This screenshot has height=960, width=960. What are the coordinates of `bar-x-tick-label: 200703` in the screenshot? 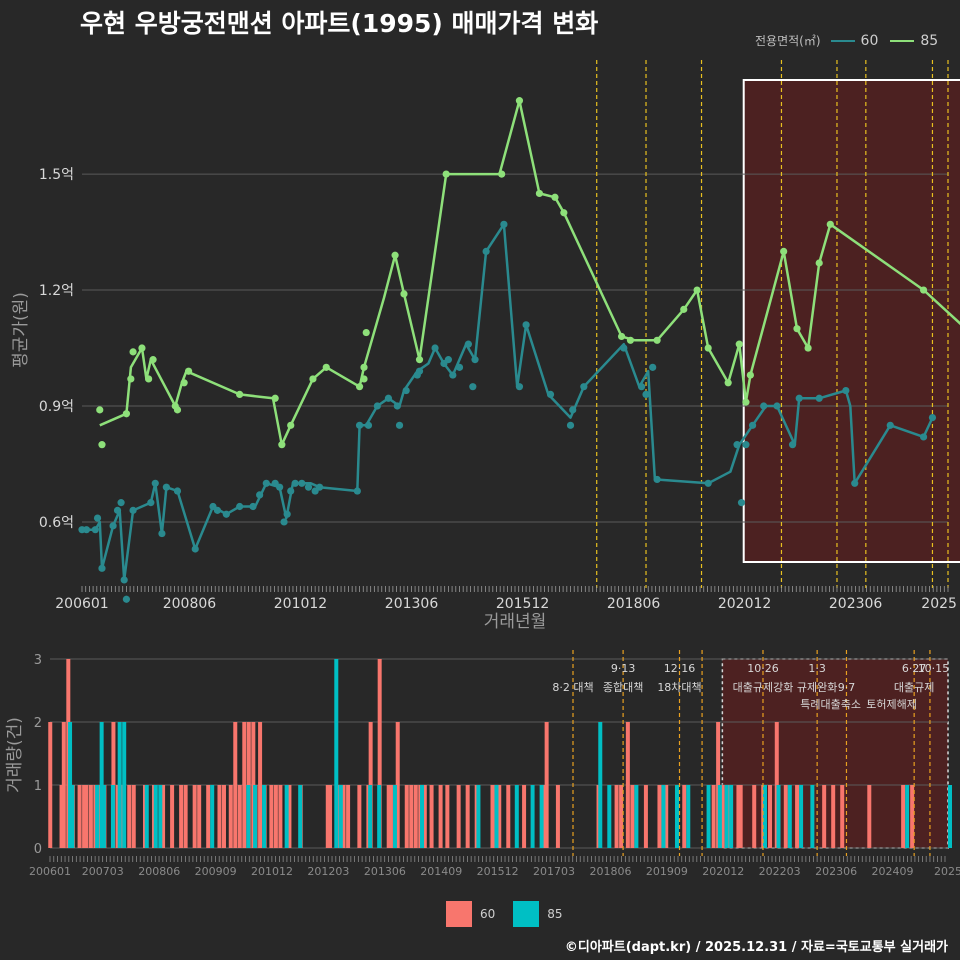 It's located at (103, 871).